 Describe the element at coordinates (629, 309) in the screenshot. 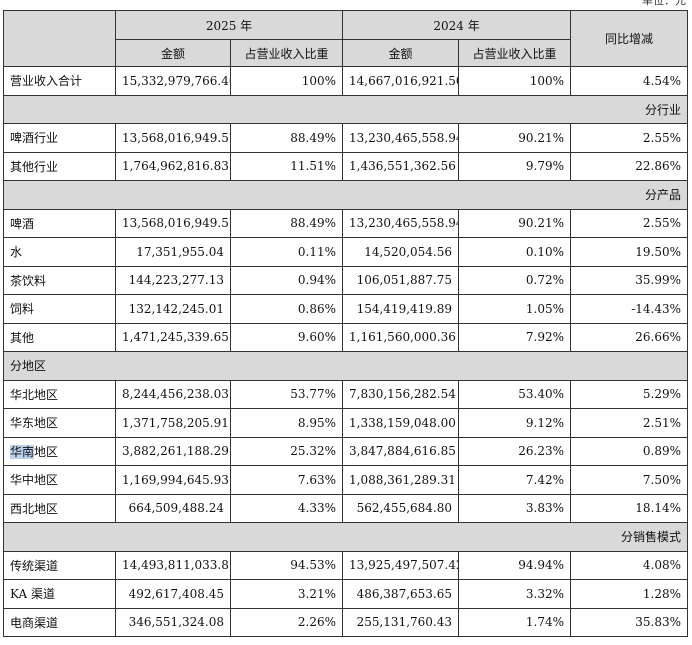

I see `cell-yoy: -14.43%` at that location.